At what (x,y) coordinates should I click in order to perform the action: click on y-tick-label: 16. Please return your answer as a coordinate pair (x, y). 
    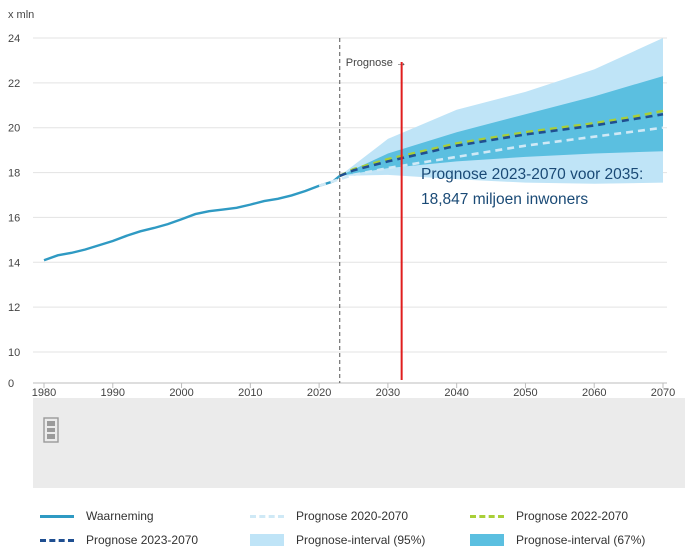
    Looking at the image, I should click on (14, 218).